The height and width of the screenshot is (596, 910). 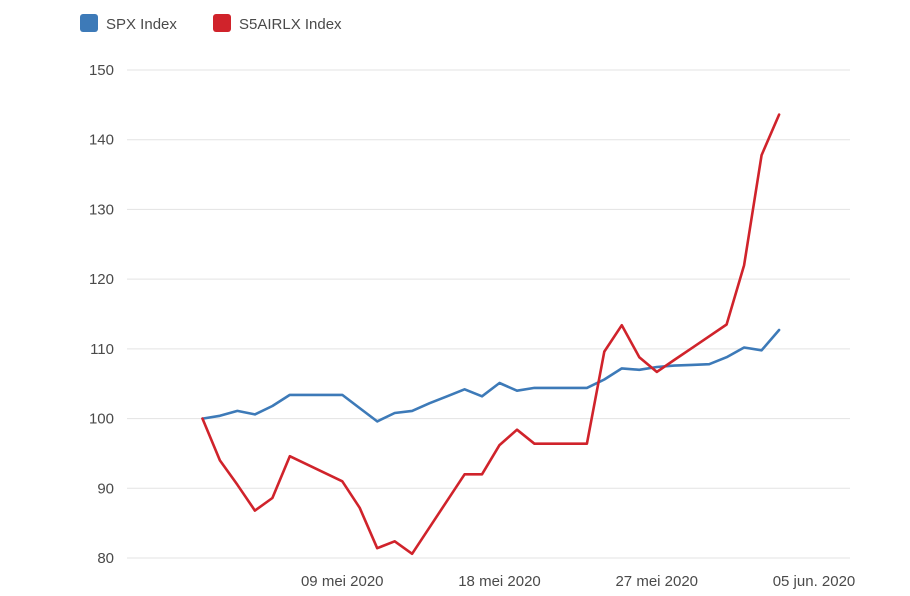 I want to click on x-tick-label: 09 mei 2020, so click(x=342, y=581).